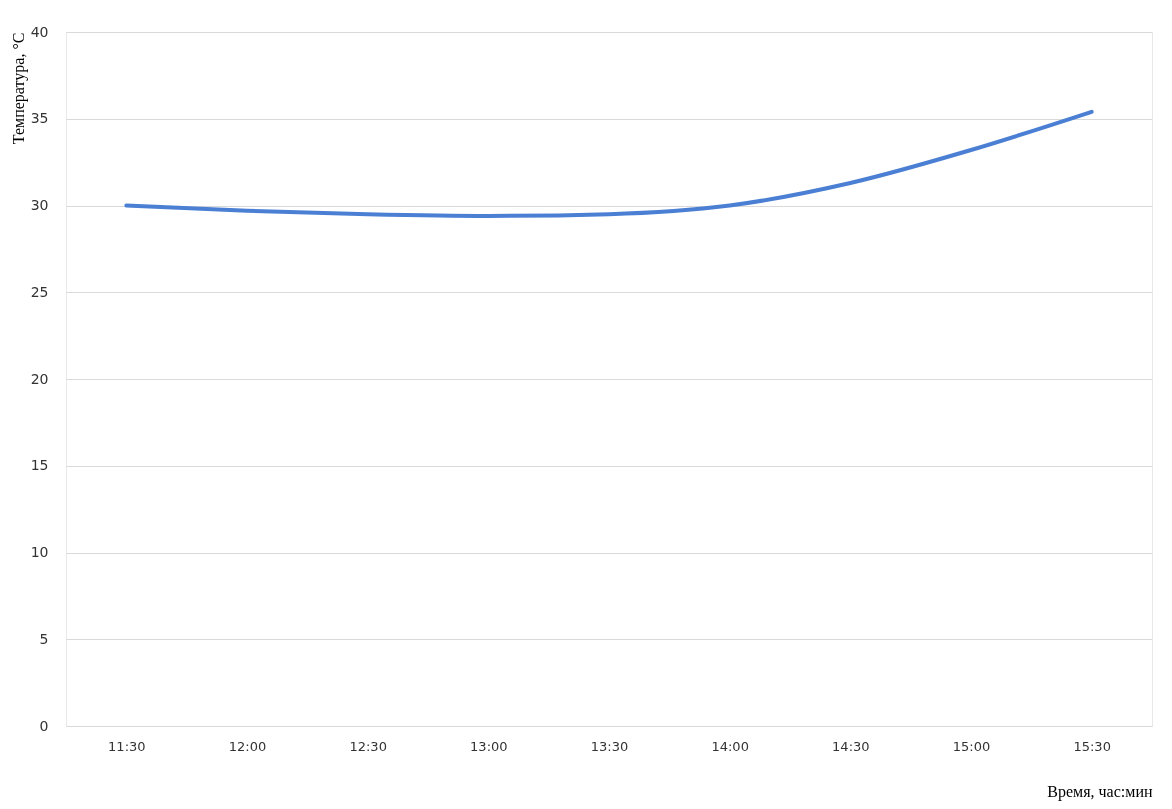  What do you see at coordinates (971, 746) in the screenshot?
I see `x-tick-label: 15:00` at bounding box center [971, 746].